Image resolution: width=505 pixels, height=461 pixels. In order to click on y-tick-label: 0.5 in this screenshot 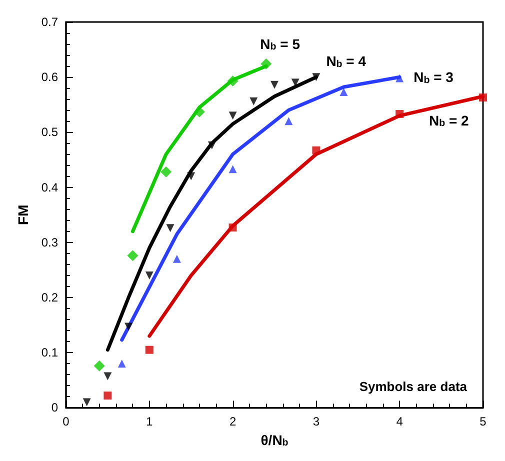, I will do `click(49, 132)`.